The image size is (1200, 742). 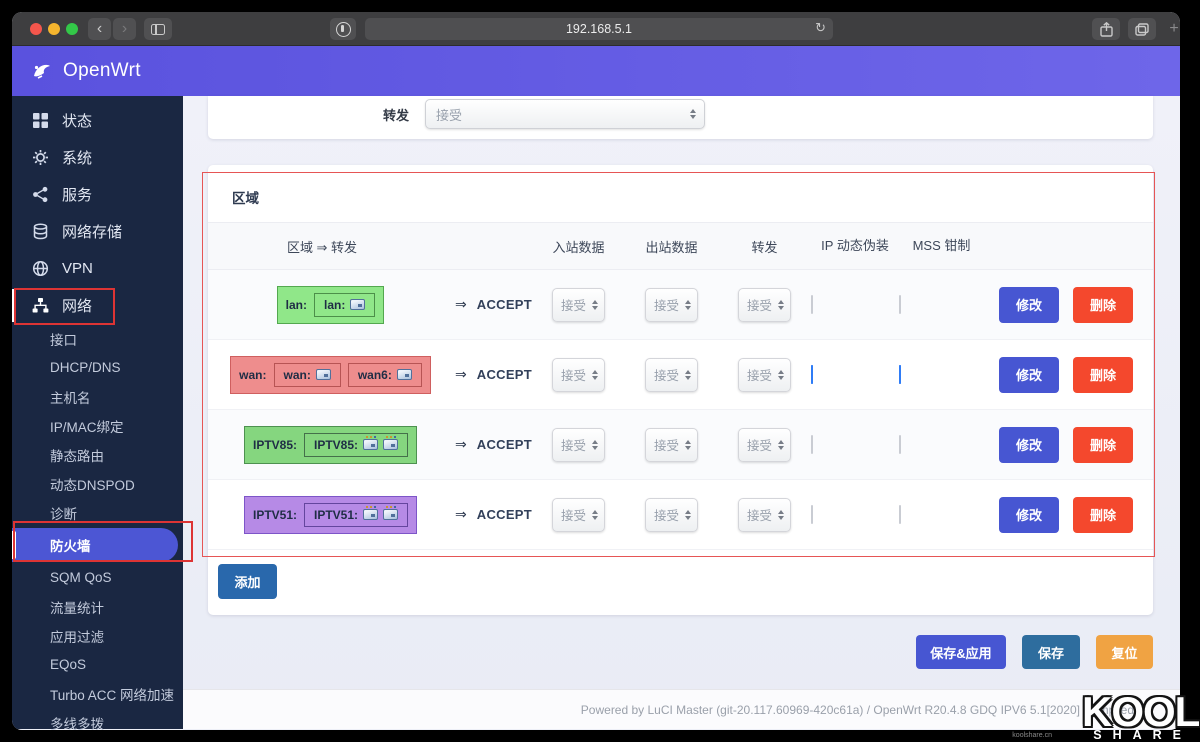 I want to click on sidebar-subitem-static-routes: 静态路由, so click(x=97, y=454).